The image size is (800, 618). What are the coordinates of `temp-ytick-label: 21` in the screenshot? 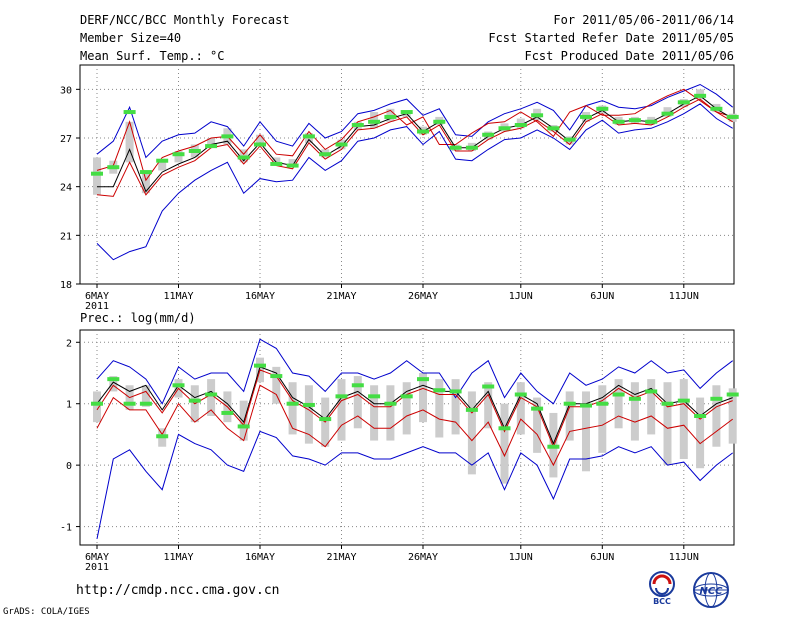 It's located at (66, 236).